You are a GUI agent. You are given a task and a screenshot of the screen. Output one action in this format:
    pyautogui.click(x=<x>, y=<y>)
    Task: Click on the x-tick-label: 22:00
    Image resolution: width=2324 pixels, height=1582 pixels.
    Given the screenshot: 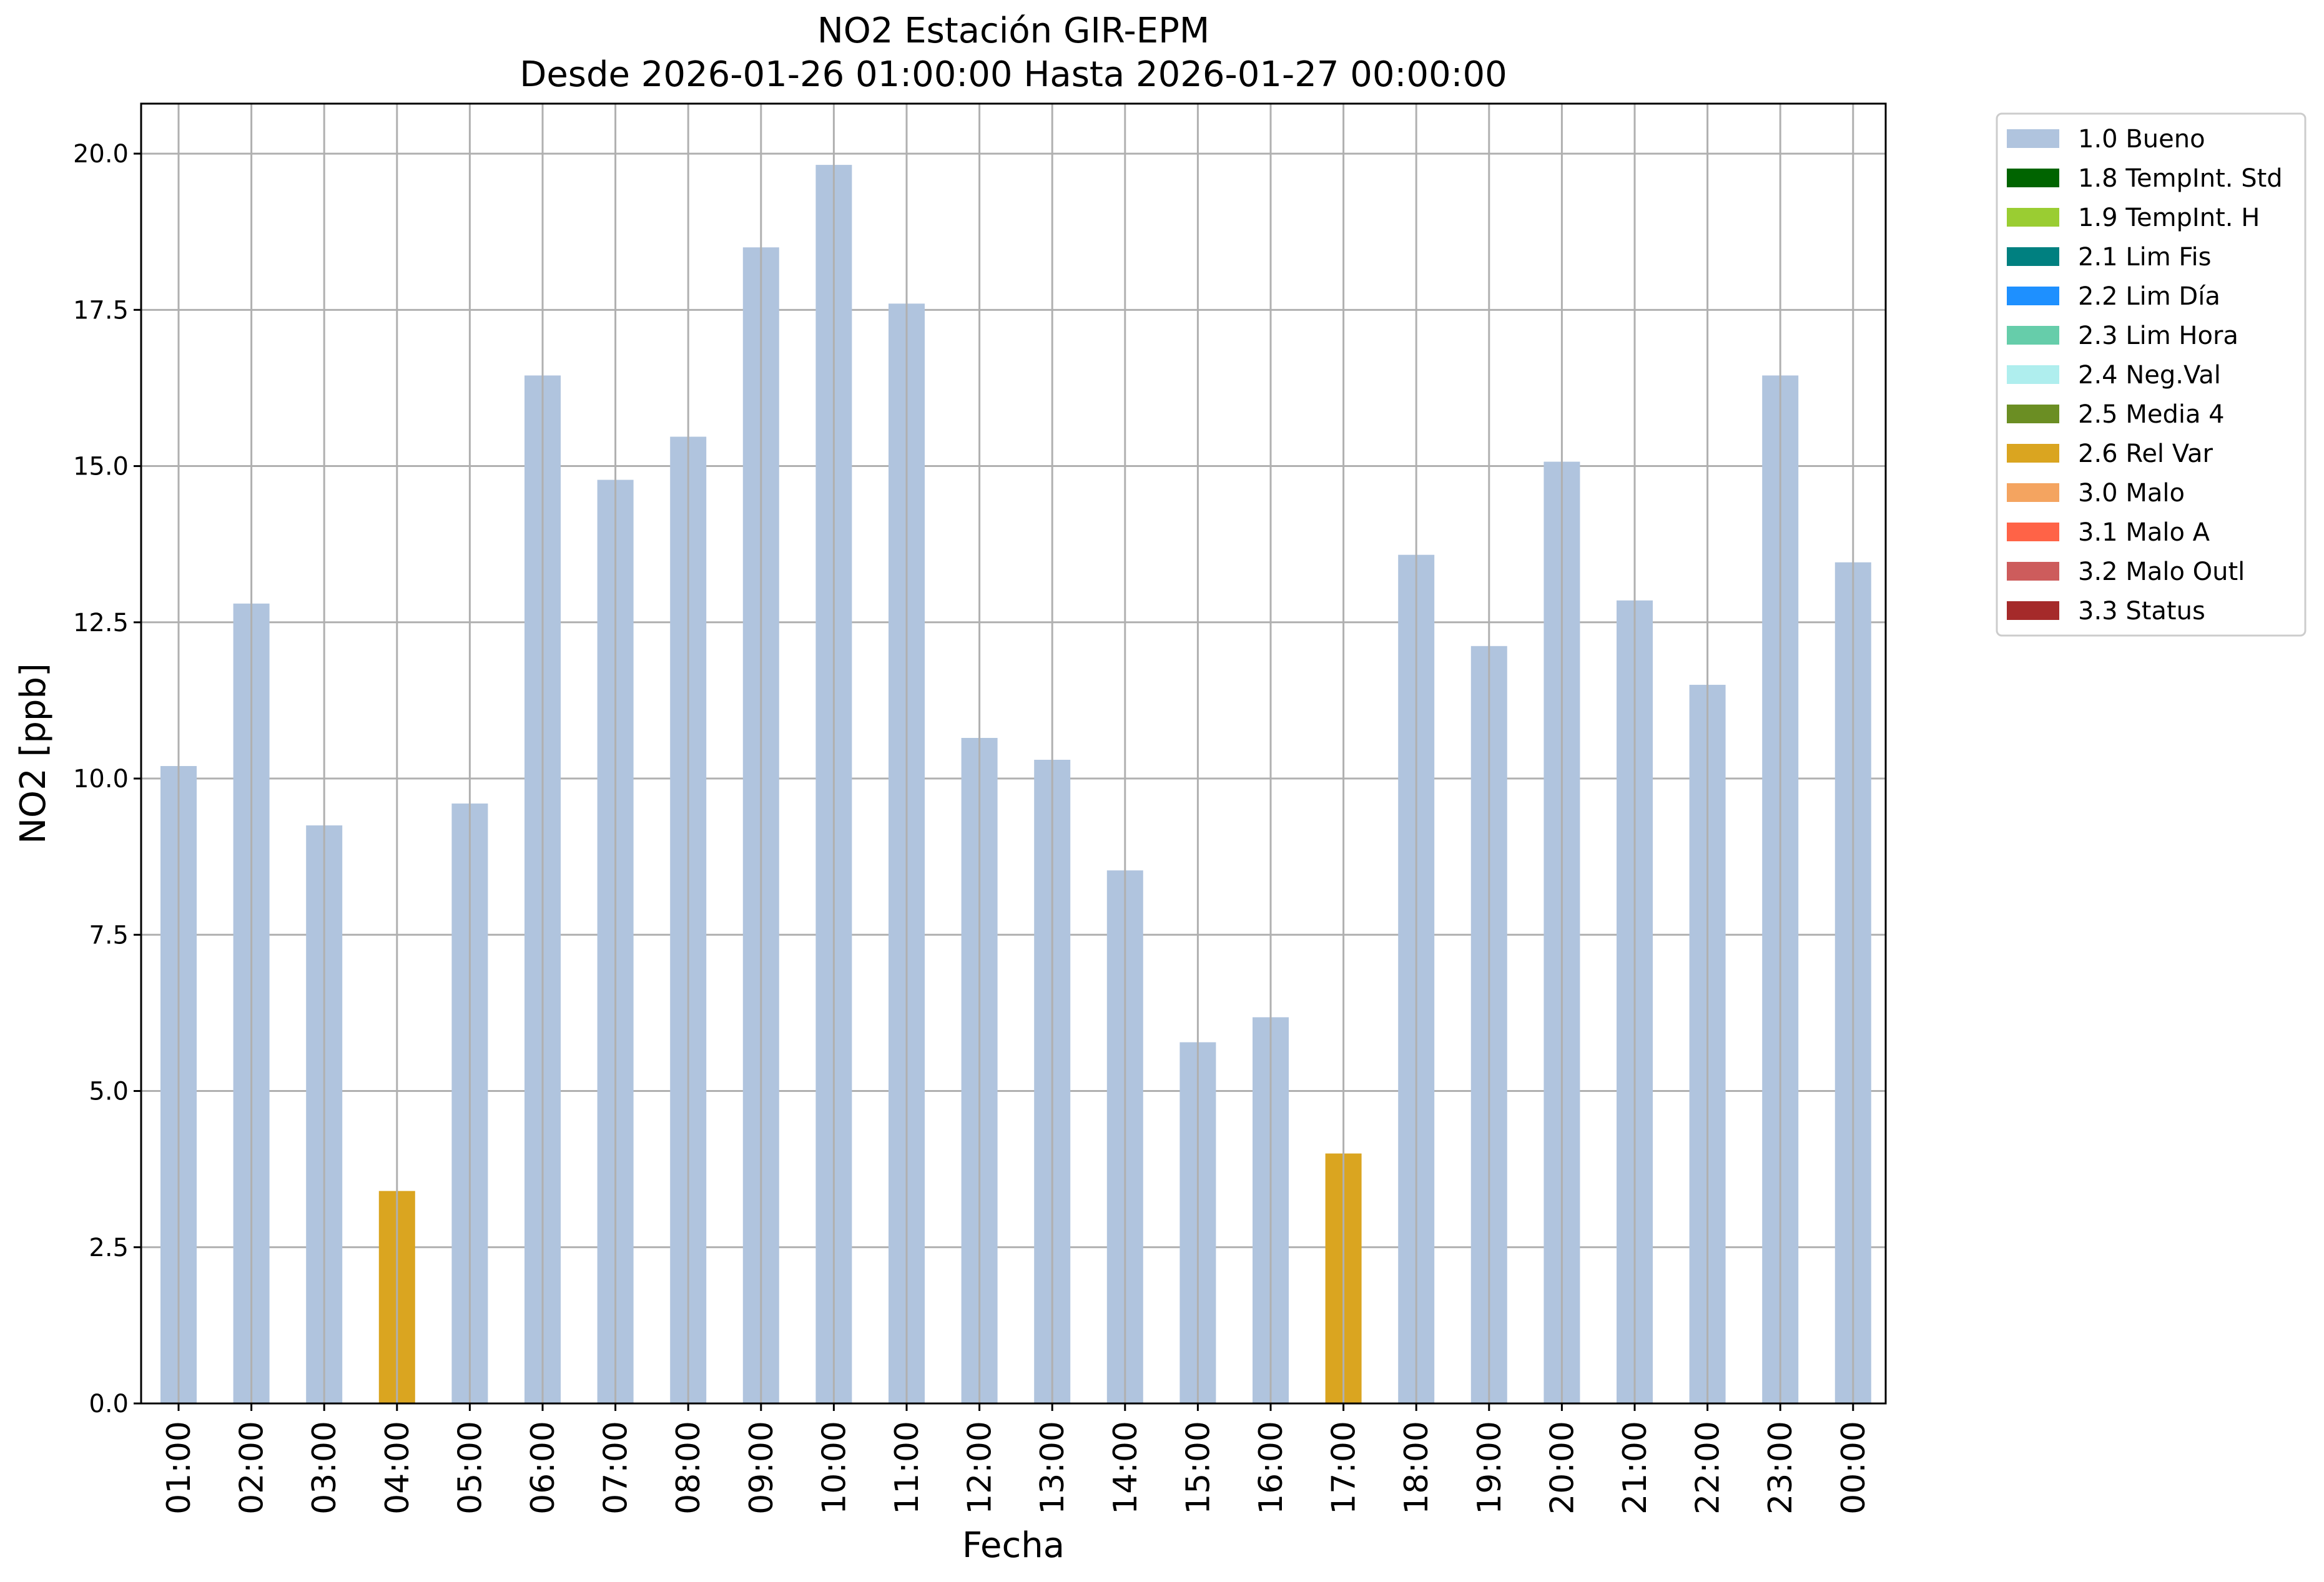 What is the action you would take?
    pyautogui.click(x=1708, y=1468)
    